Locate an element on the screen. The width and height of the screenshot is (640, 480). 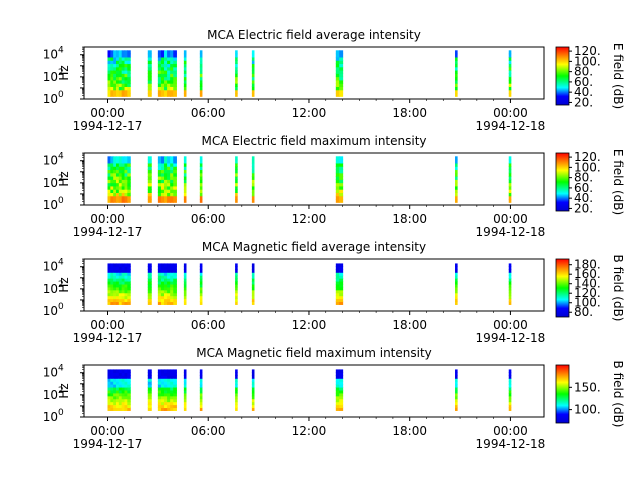
panel-title: MCA Magnetic field average intensity is located at coordinates (314, 247).